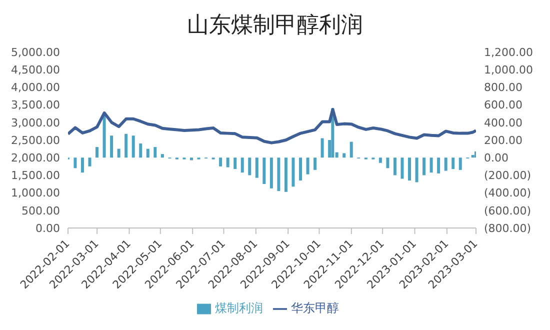 Image resolution: width=550 pixels, height=330 pixels. What do you see at coordinates (508, 70) in the screenshot?
I see `y2-tick-label: 1,000.00` at bounding box center [508, 70].